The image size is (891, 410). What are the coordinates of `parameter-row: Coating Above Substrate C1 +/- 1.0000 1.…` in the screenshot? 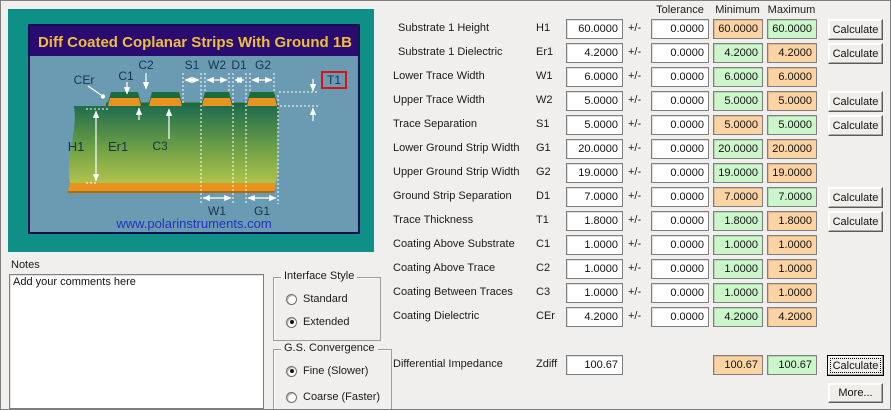 It's located at (445, 245).